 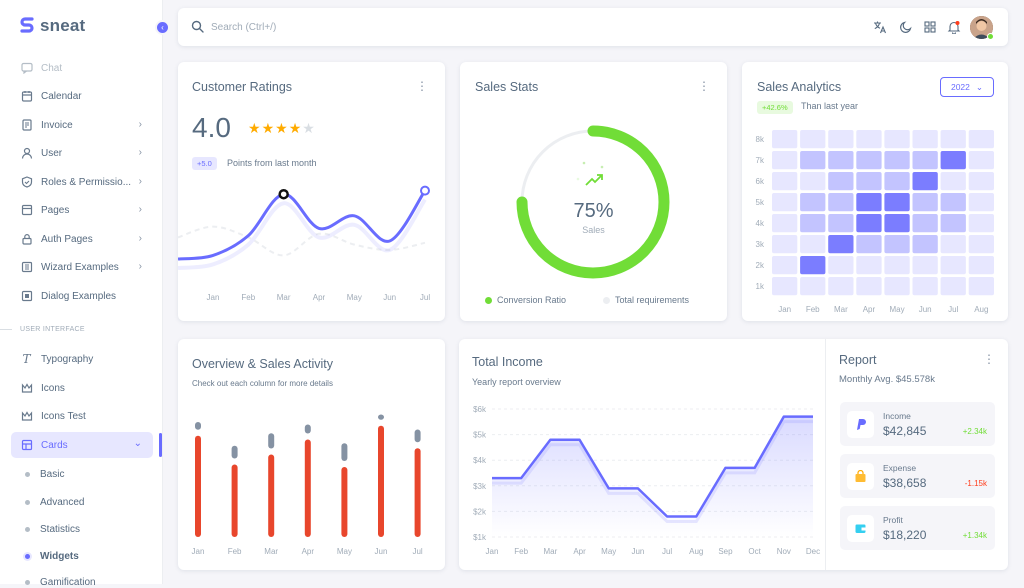 What do you see at coordinates (594, 180) in the screenshot?
I see `trending-up-icon` at bounding box center [594, 180].